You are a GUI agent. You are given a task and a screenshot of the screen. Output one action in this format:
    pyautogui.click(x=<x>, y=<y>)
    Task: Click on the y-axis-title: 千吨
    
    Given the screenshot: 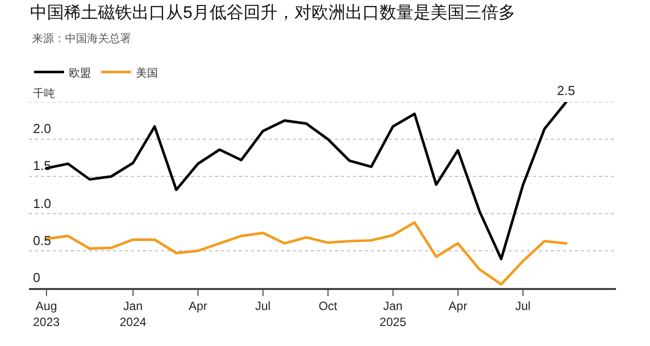 What is the action you would take?
    pyautogui.click(x=44, y=93)
    